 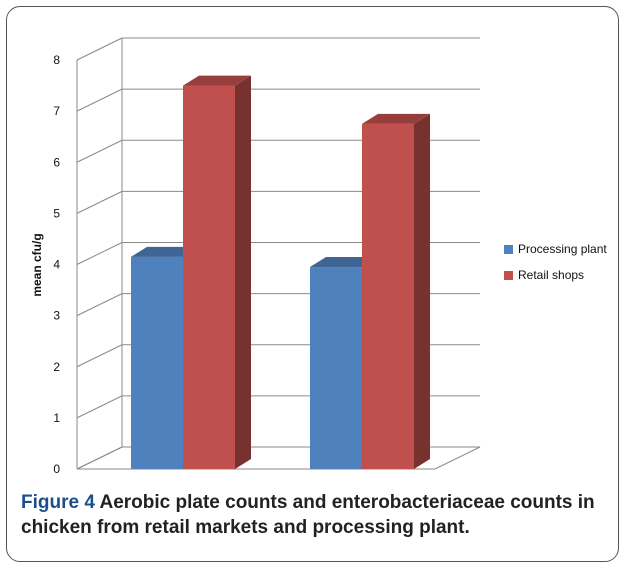 I want to click on y-tick-label: 7, so click(x=56, y=111).